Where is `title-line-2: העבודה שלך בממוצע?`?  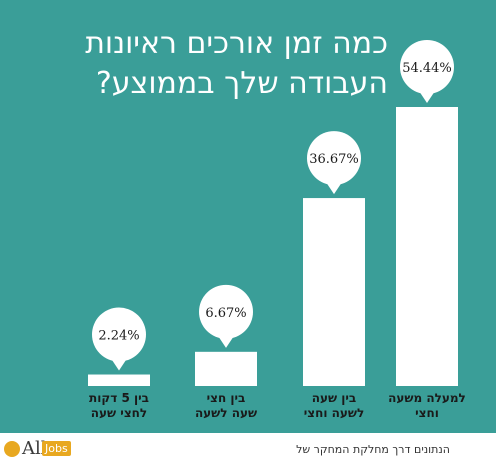 title-line-2: העבודה שלך בממוצע? is located at coordinates (241, 83).